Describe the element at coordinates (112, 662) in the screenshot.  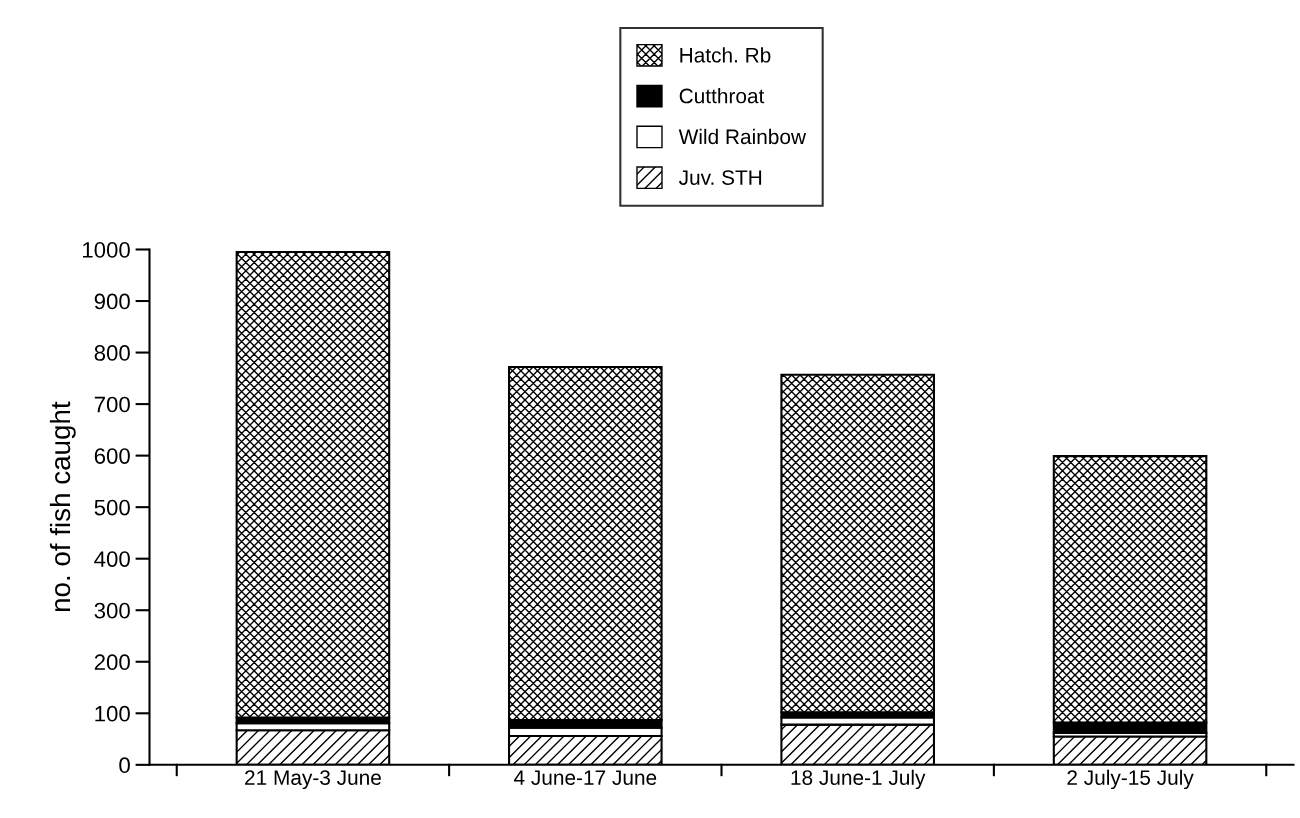
I see `y-tick-label: 200` at that location.